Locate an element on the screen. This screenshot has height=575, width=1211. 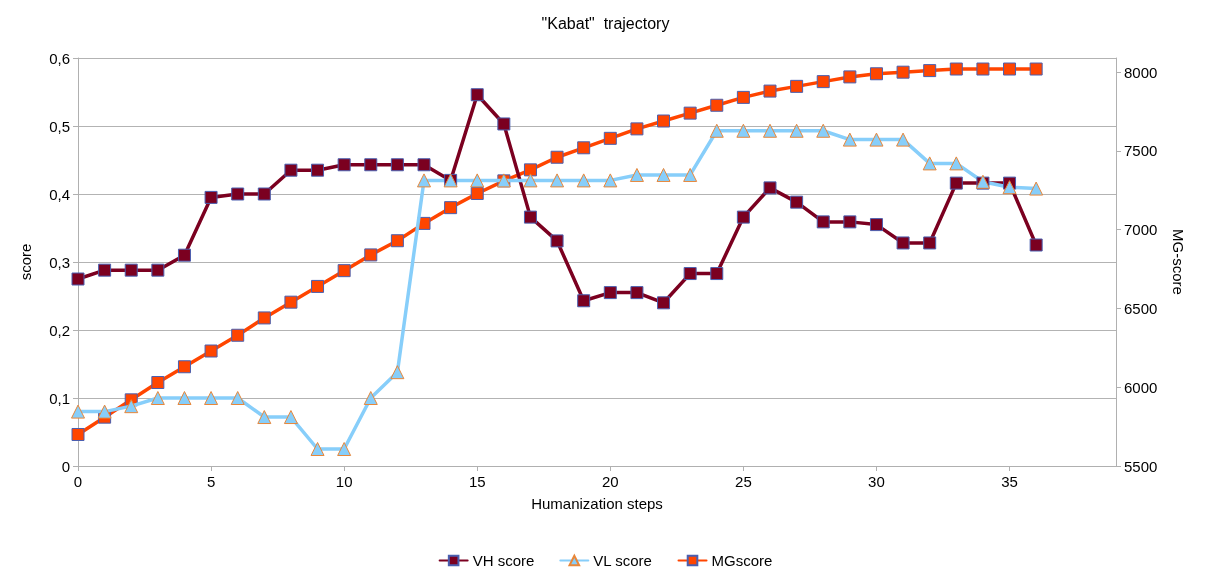
x-axis-title: Humanization steps is located at coordinates (597, 503).